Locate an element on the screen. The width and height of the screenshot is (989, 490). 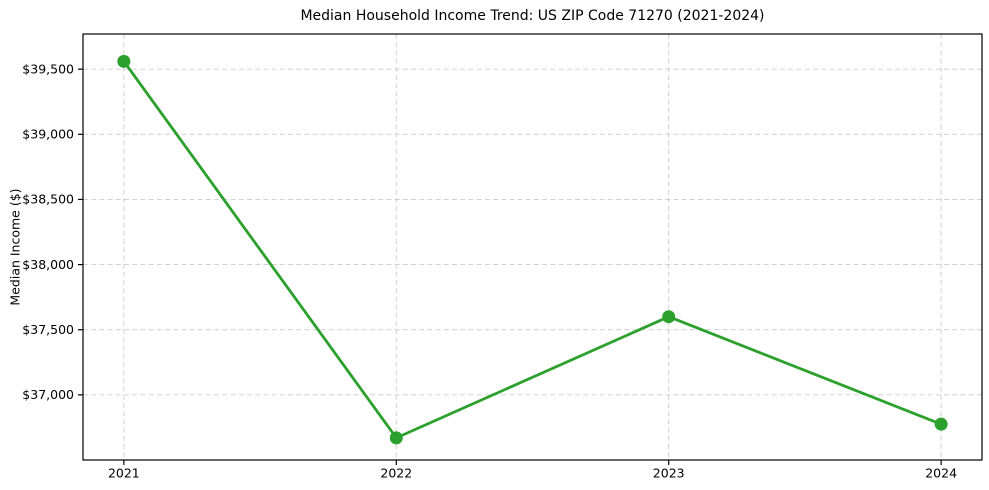
y-tick-label: $39,000 is located at coordinates (48, 134).